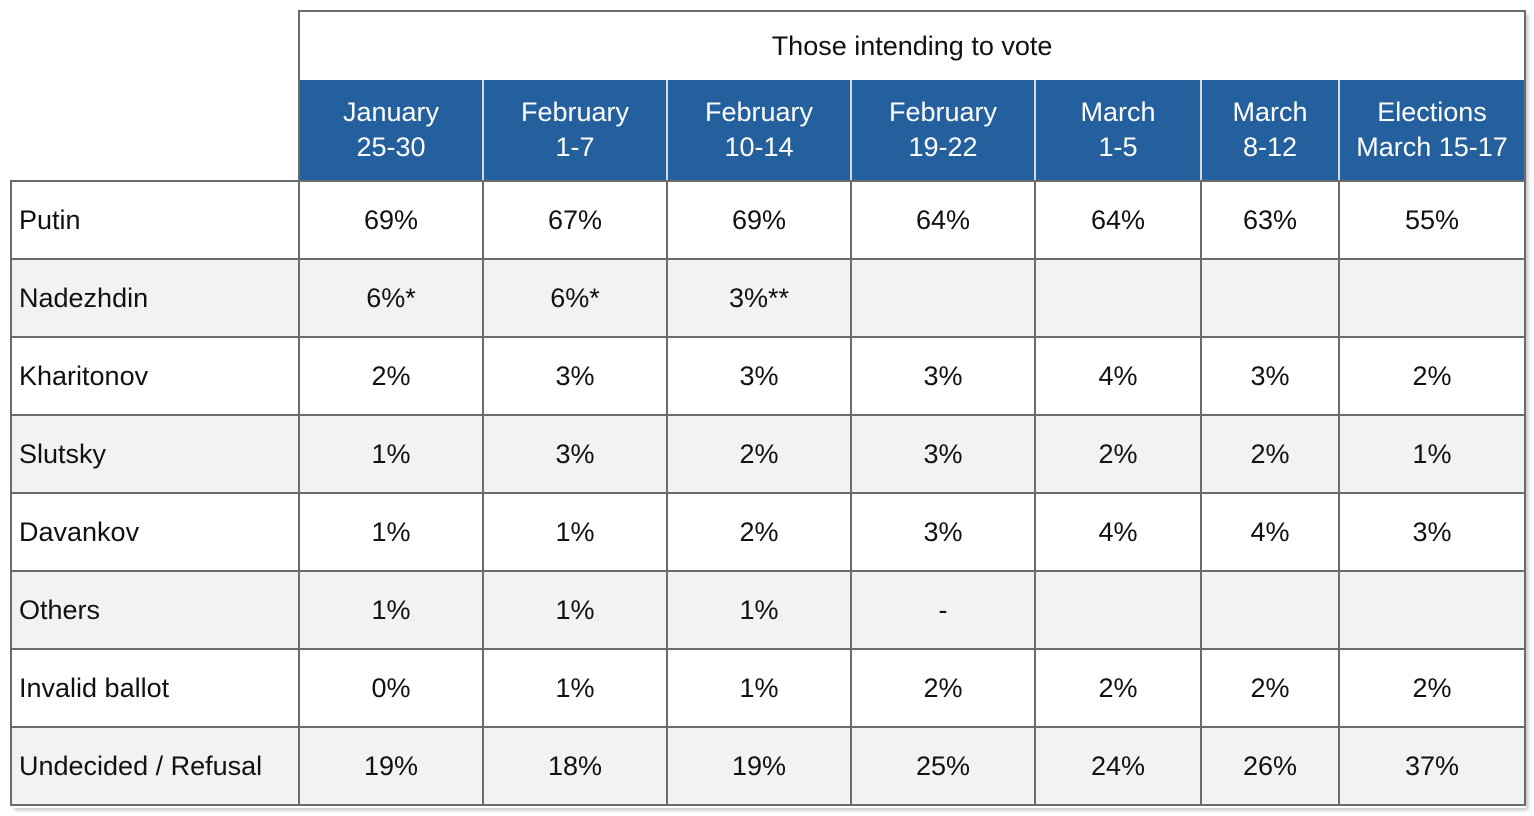 Image resolution: width=1534 pixels, height=816 pixels. Describe the element at coordinates (1118, 131) in the screenshot. I see `column-header: March 1-5` at that location.